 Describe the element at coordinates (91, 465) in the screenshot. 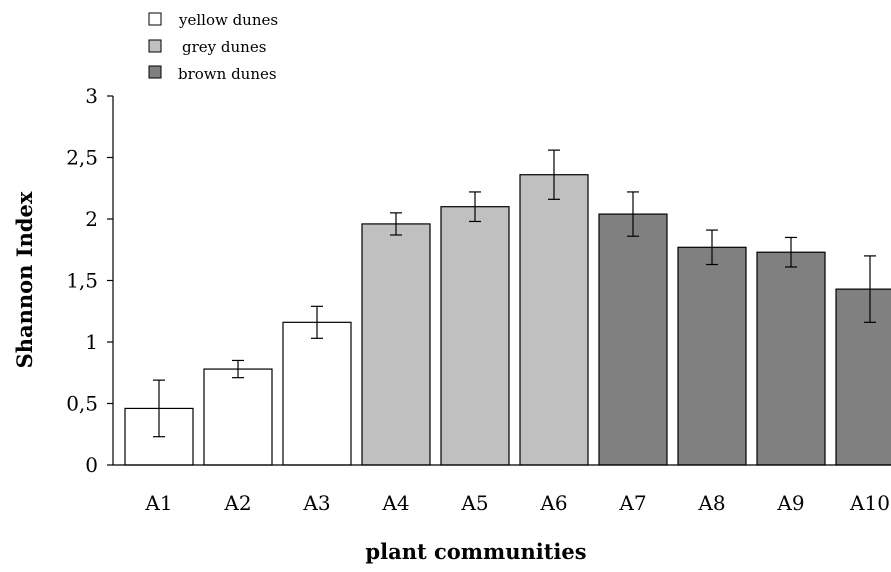

I see `y-tick-label: 0` at that location.